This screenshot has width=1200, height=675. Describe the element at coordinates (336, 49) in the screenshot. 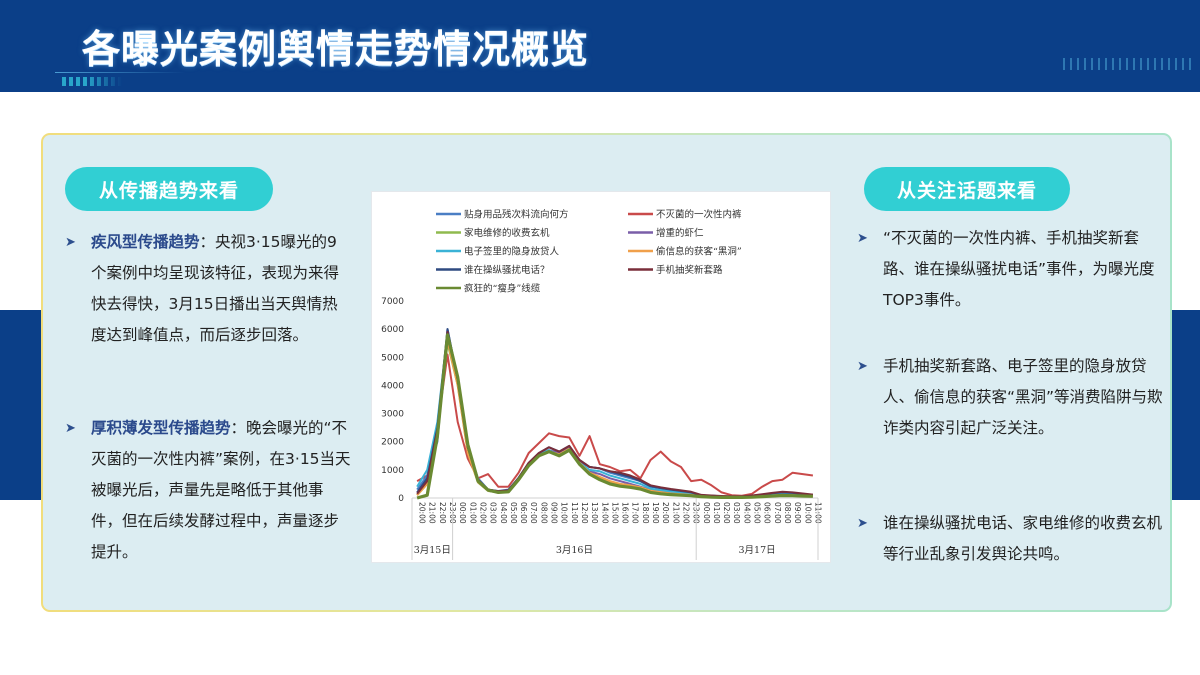

I see `page-title: 各曝光案例舆情走势情况概览` at that location.